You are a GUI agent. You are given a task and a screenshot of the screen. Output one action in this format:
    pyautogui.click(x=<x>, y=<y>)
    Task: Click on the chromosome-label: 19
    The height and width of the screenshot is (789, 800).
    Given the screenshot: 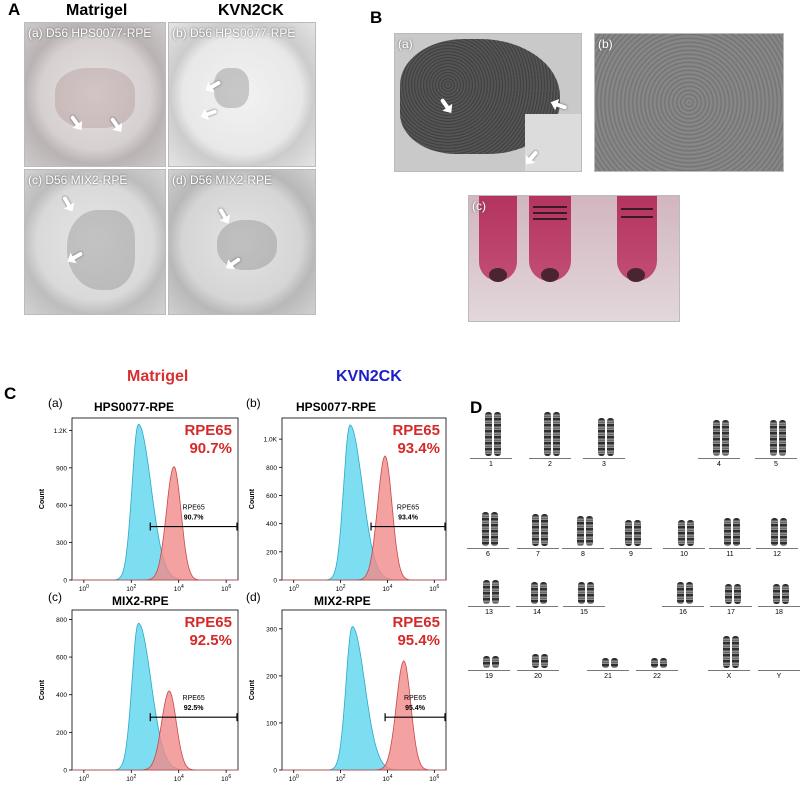 What is the action you would take?
    pyautogui.click(x=489, y=676)
    